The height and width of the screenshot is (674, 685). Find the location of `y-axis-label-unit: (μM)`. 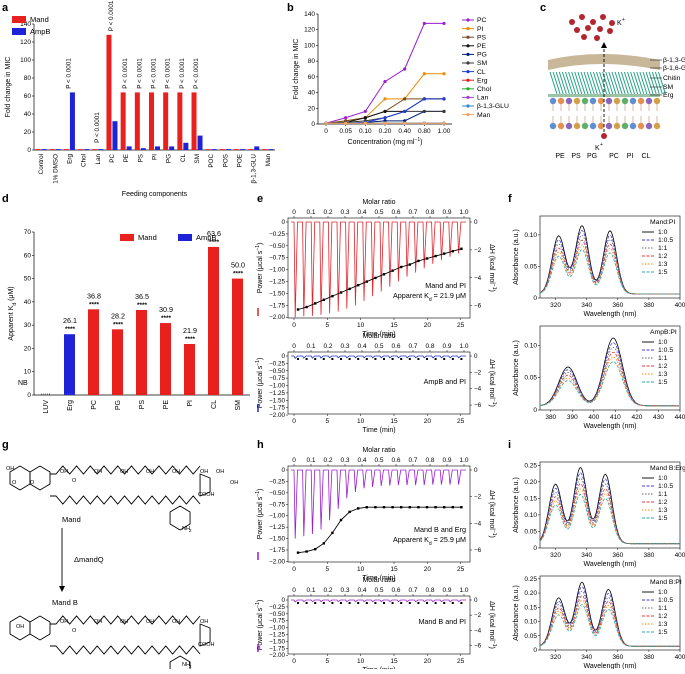

y-axis-label-unit: (μM) is located at coordinates (11, 294).